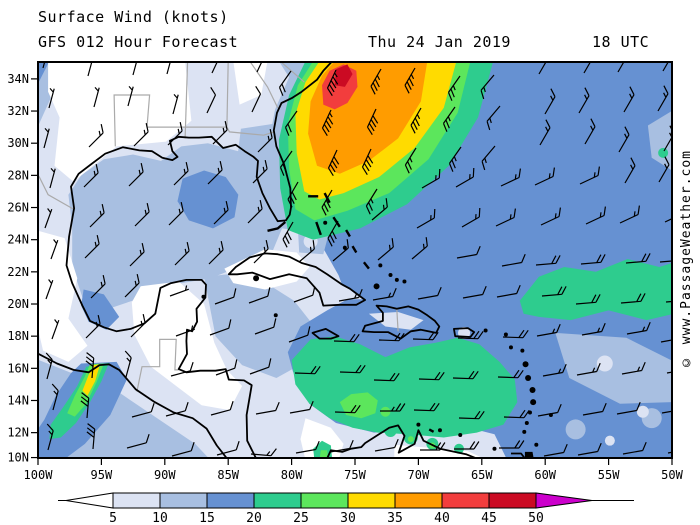  I want to click on lon-label: 90W, so click(165, 475).